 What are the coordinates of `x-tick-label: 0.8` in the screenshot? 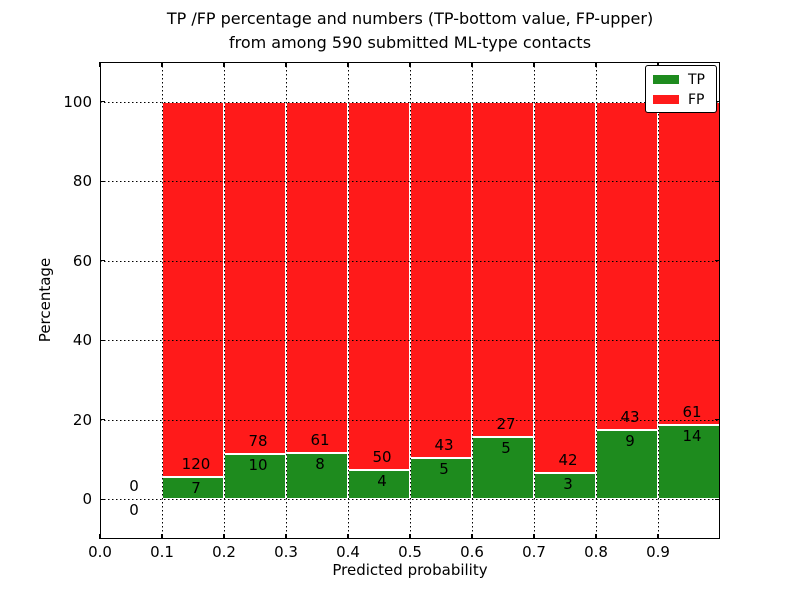 It's located at (596, 552).